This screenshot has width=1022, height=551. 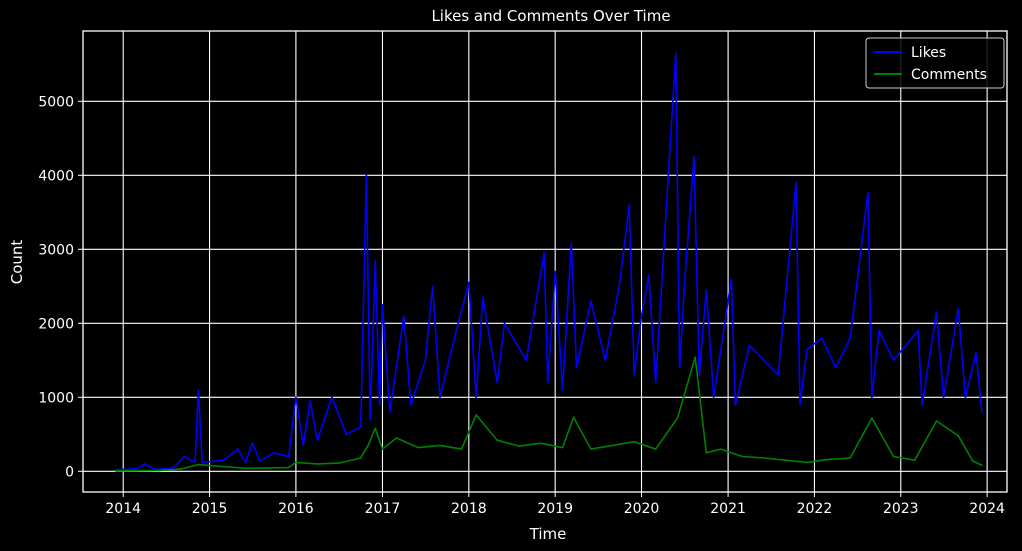 I want to click on x-tick-label: 2022, so click(x=815, y=509).